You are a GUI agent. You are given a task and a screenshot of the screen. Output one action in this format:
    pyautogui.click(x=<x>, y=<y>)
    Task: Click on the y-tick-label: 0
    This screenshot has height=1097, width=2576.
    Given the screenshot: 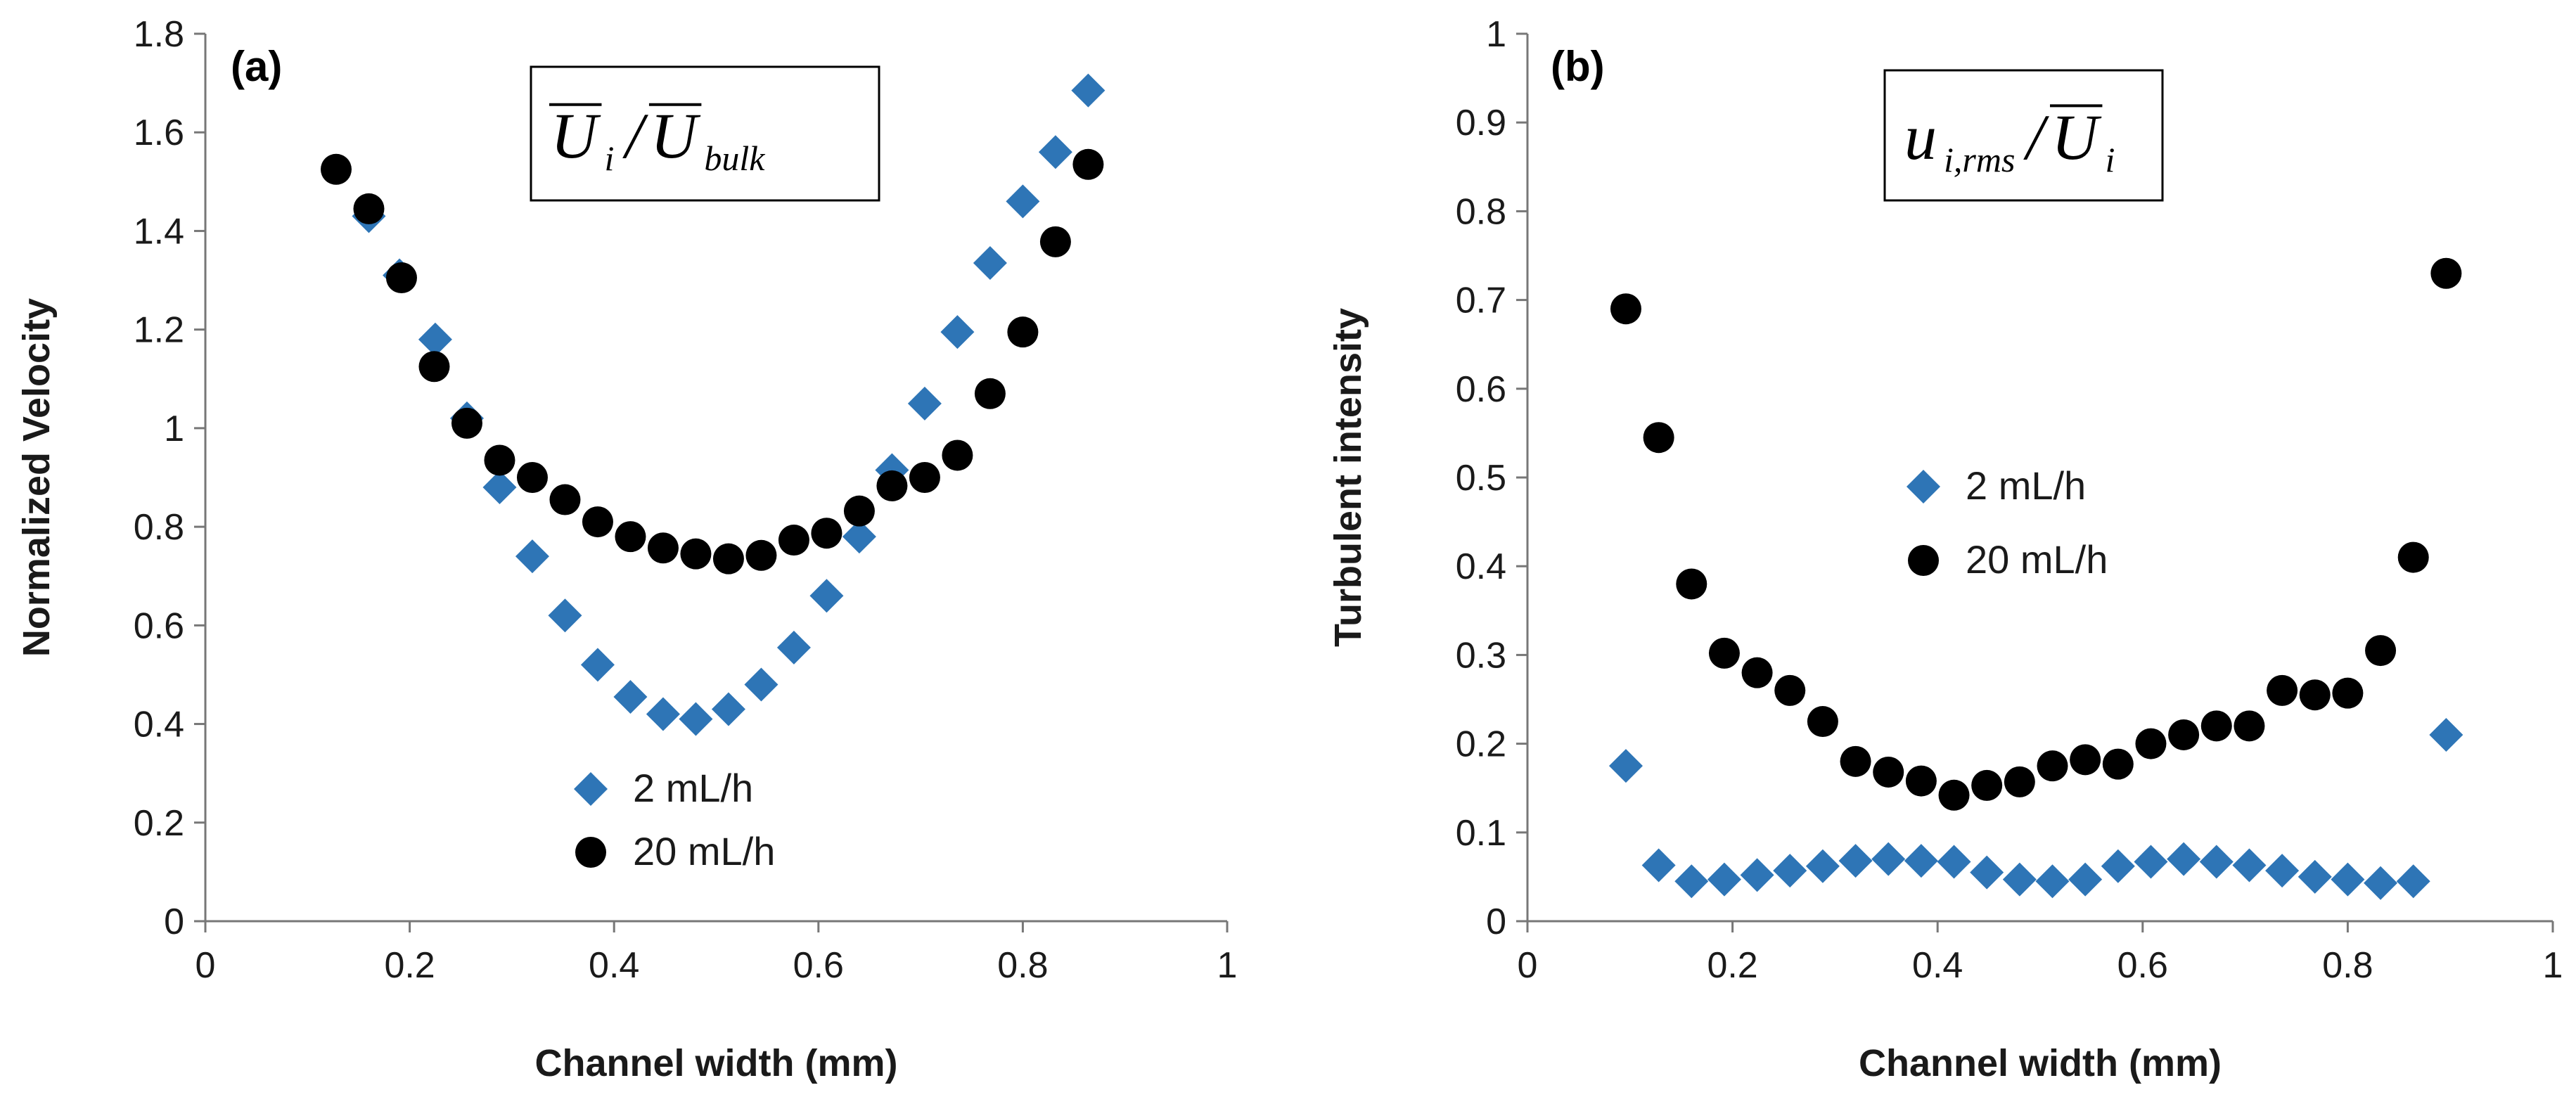 What is the action you would take?
    pyautogui.click(x=174, y=922)
    